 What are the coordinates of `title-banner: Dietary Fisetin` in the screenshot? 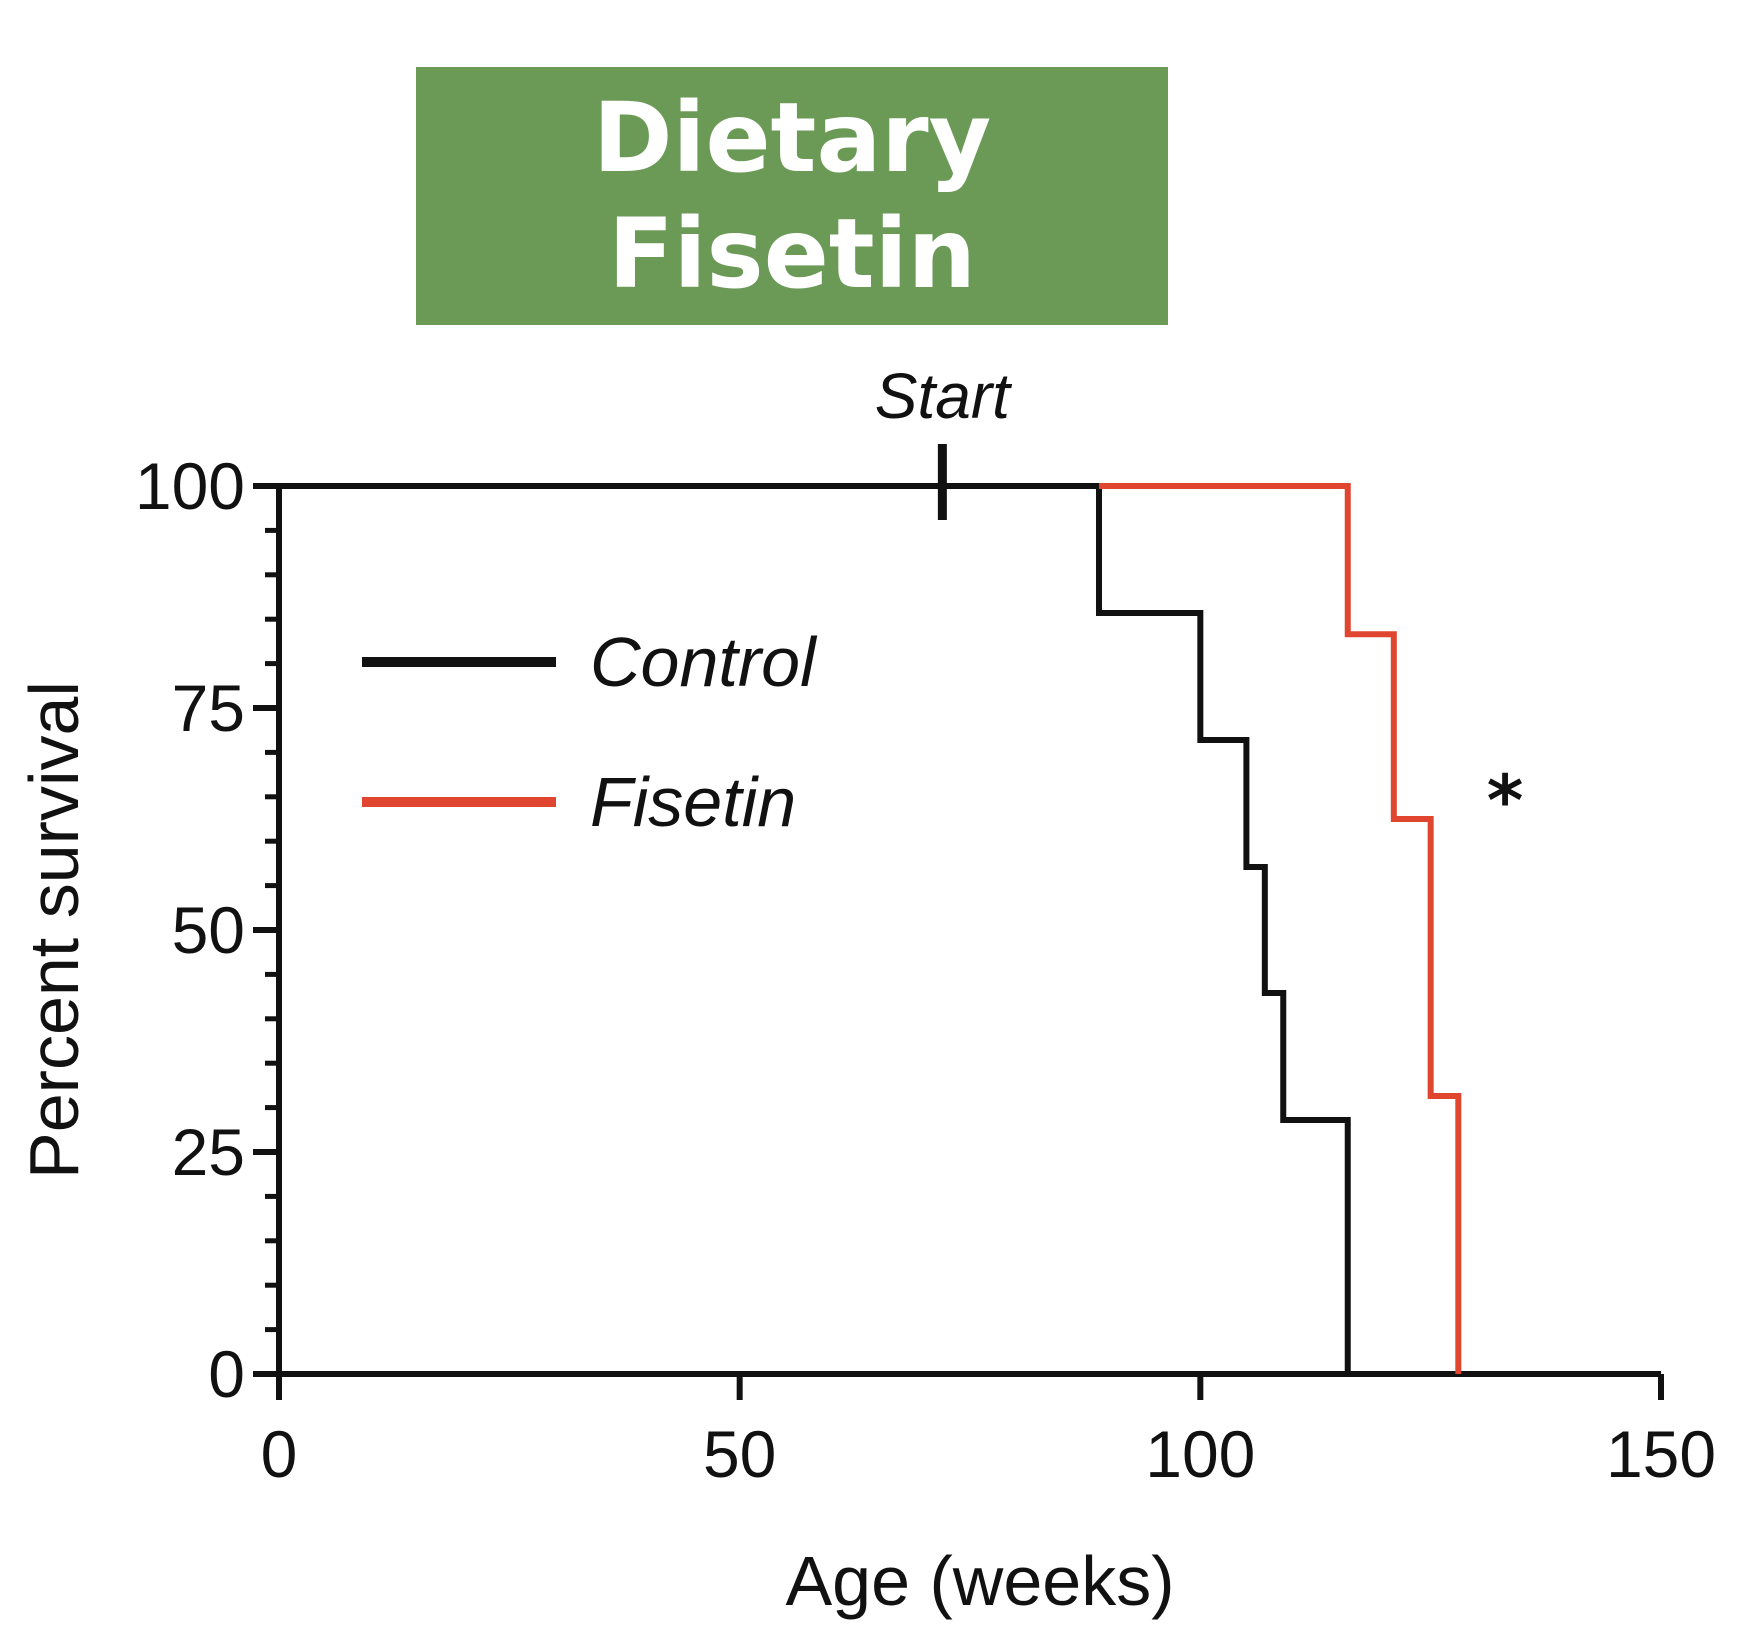 It's located at (792, 196).